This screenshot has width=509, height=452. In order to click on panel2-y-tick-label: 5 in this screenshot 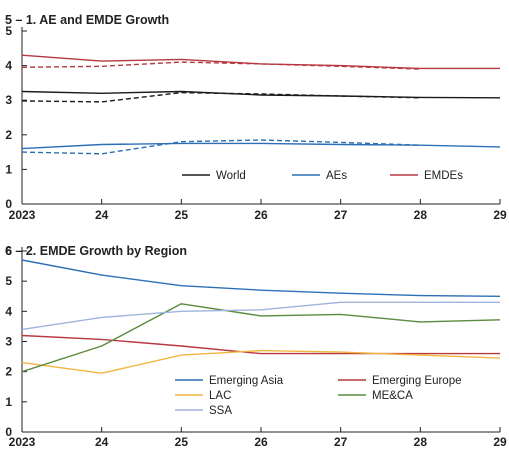, I will do `click(8, 281)`.